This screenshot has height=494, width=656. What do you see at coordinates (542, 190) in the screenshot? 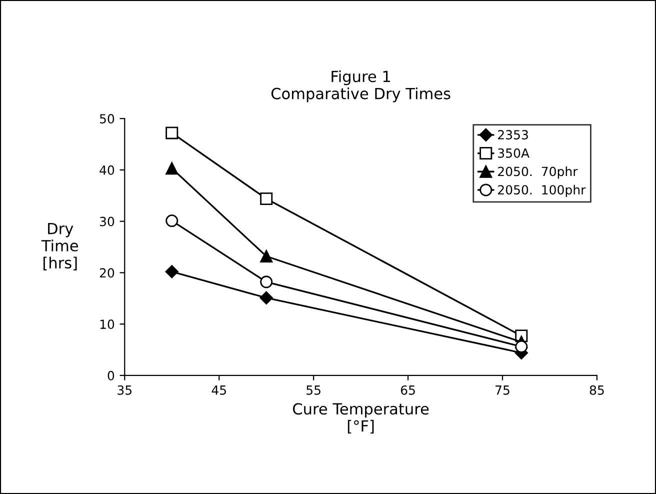
I see `legend-label: 2050. 100phr` at bounding box center [542, 190].